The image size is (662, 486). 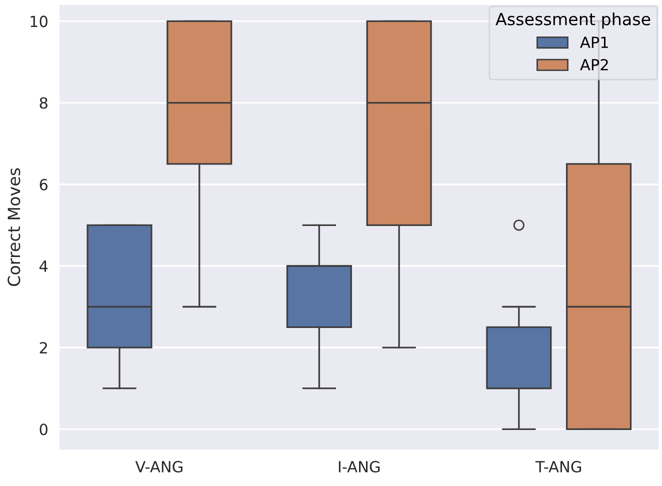 What do you see at coordinates (43, 266) in the screenshot?
I see `y-tick-label: 4` at bounding box center [43, 266].